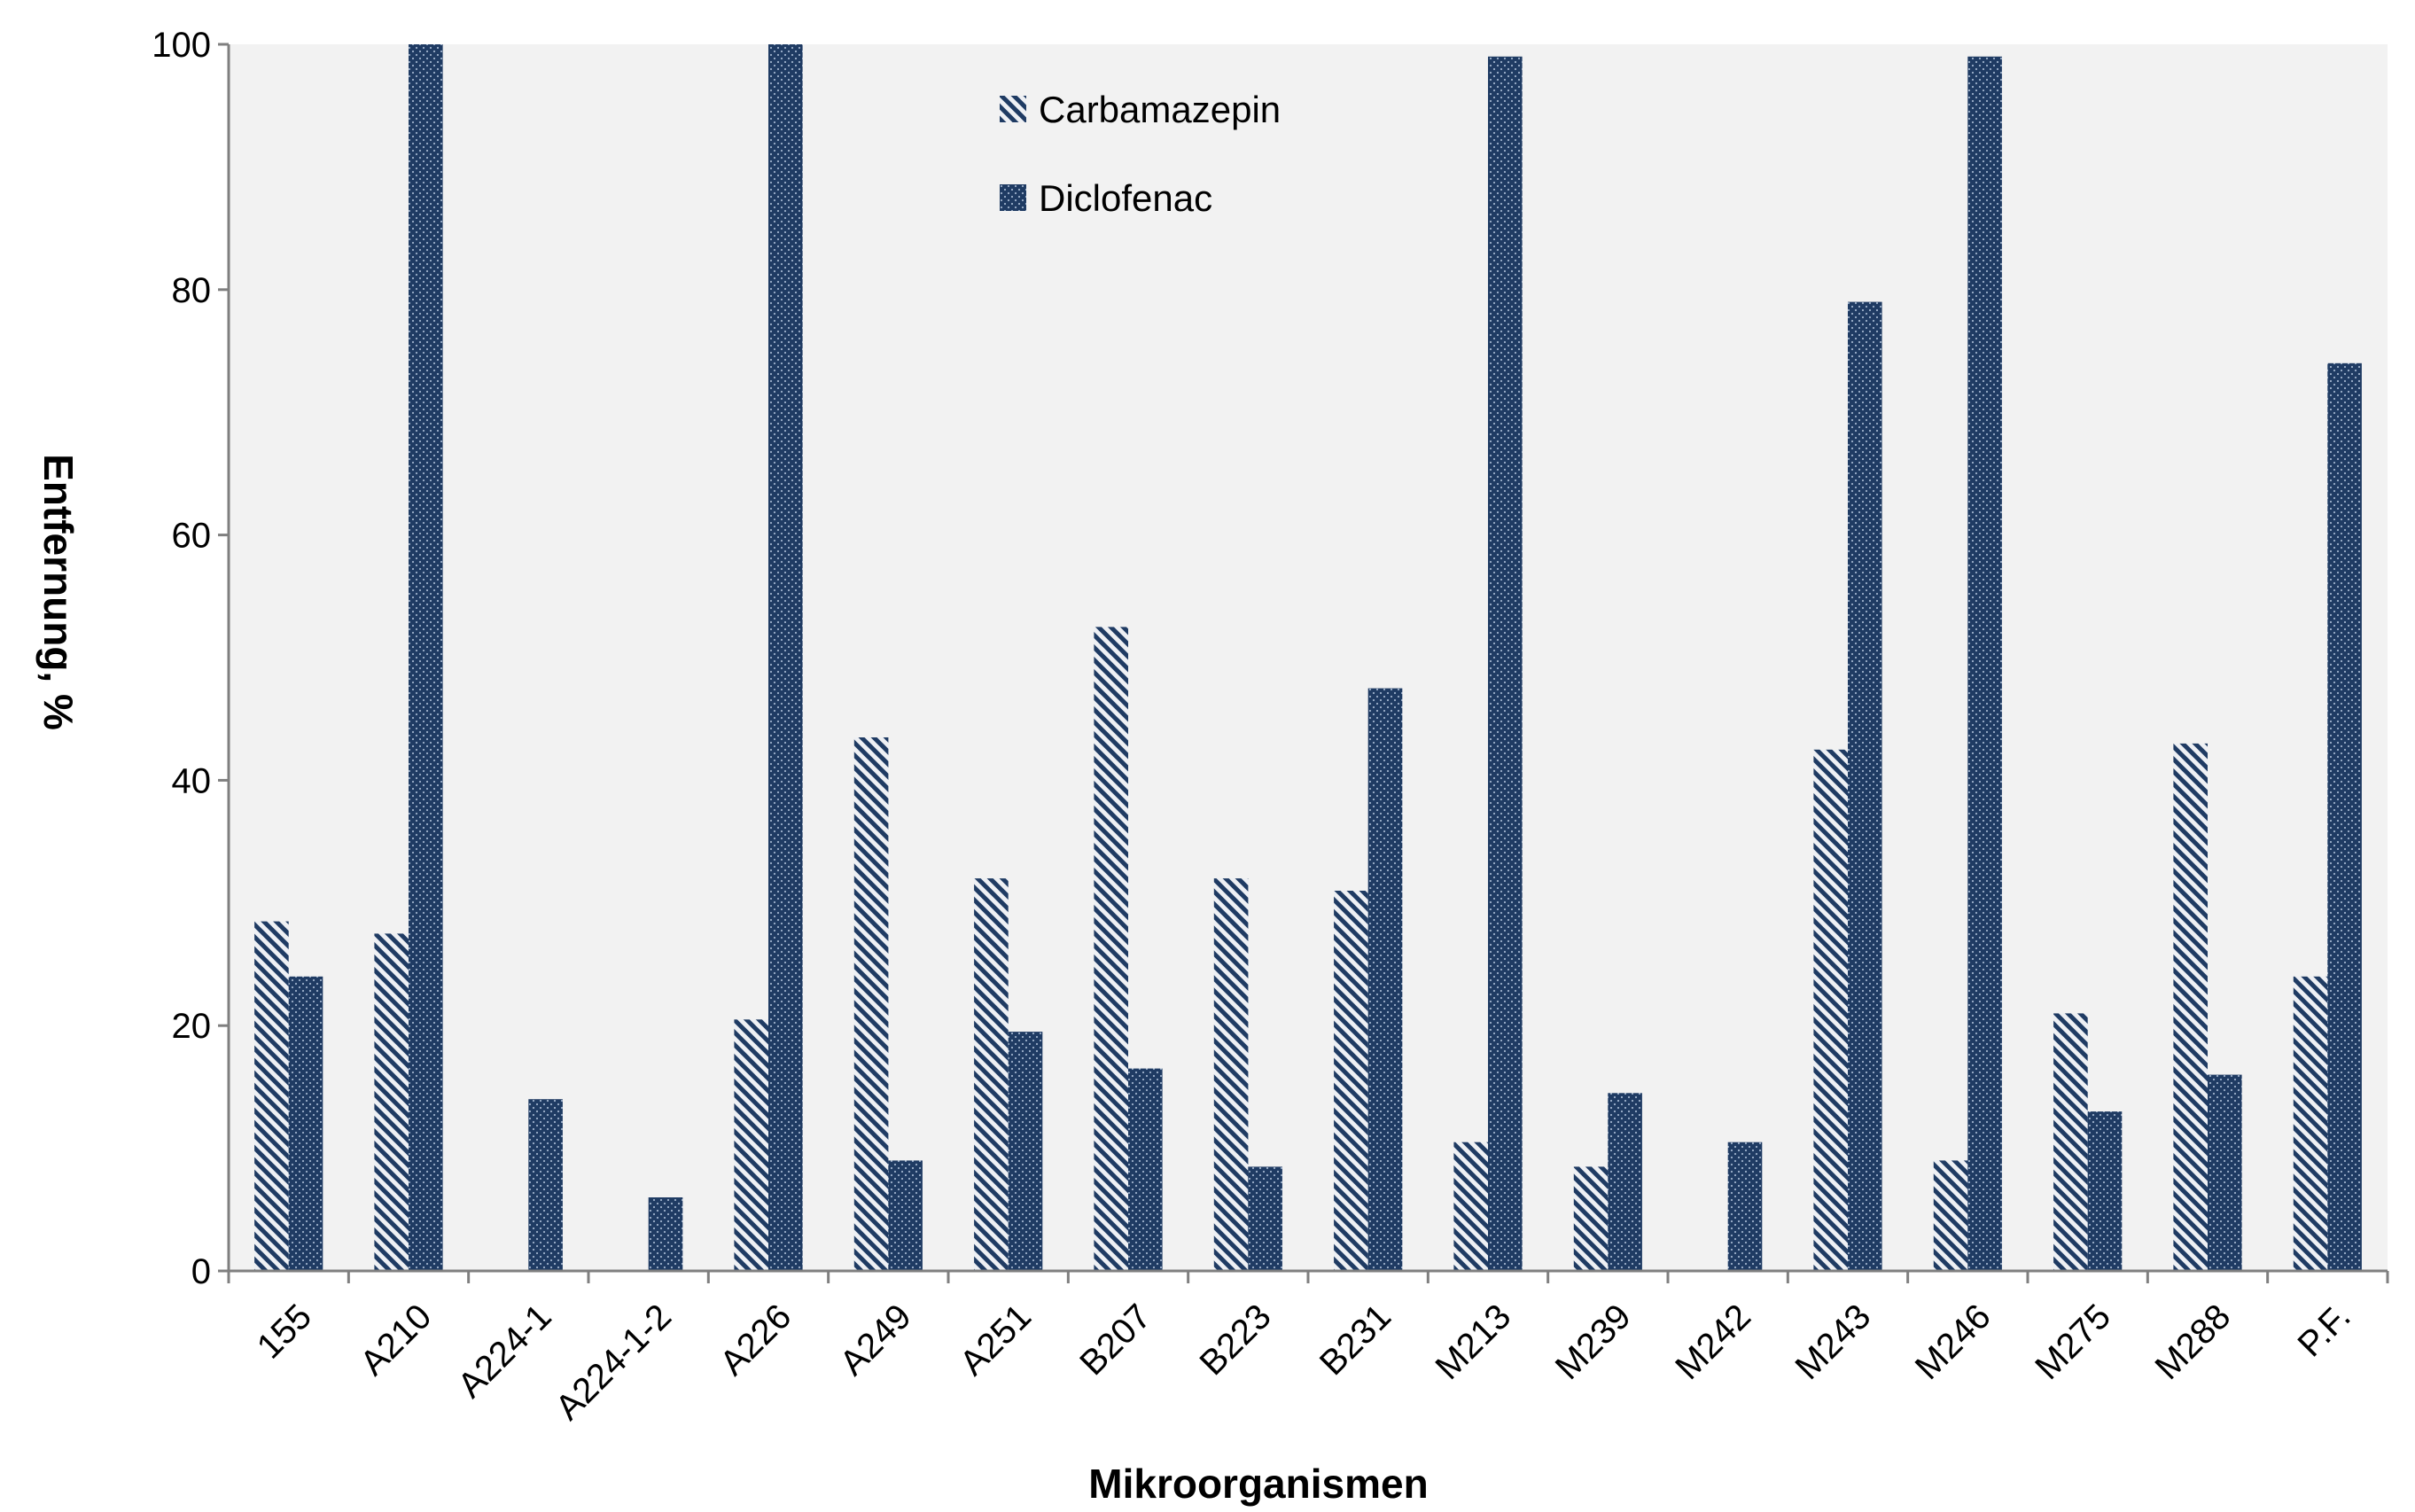 The height and width of the screenshot is (1512, 2415). Describe the element at coordinates (1140, 154) in the screenshot. I see `legend: Carbamazepin Diclofenac` at that location.